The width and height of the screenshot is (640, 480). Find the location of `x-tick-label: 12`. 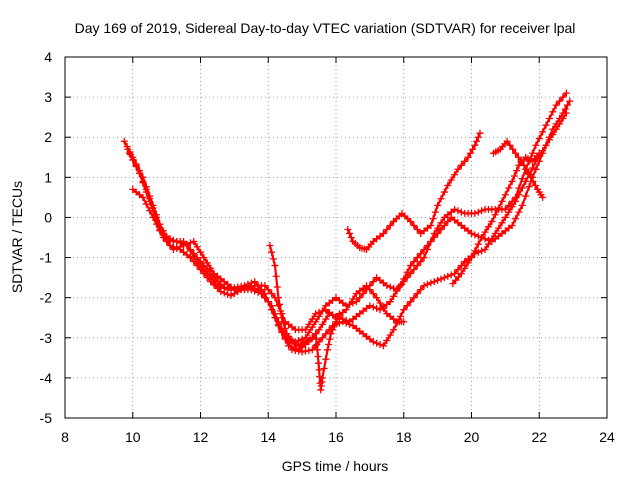

x-tick-label: 12 is located at coordinates (201, 437).